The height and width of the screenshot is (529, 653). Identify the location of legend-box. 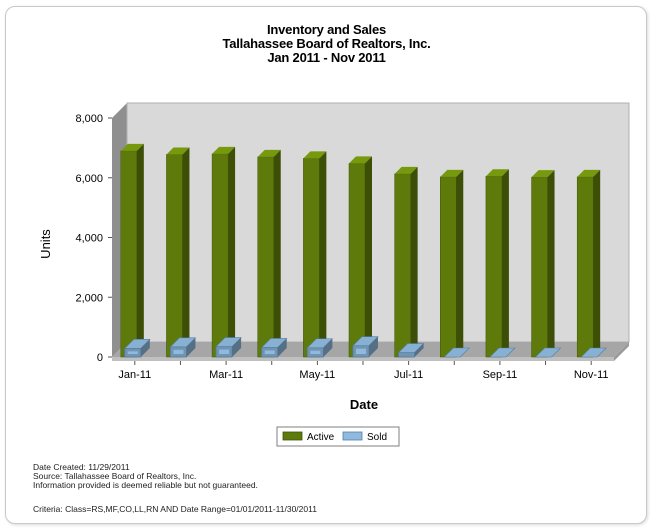
(338, 436).